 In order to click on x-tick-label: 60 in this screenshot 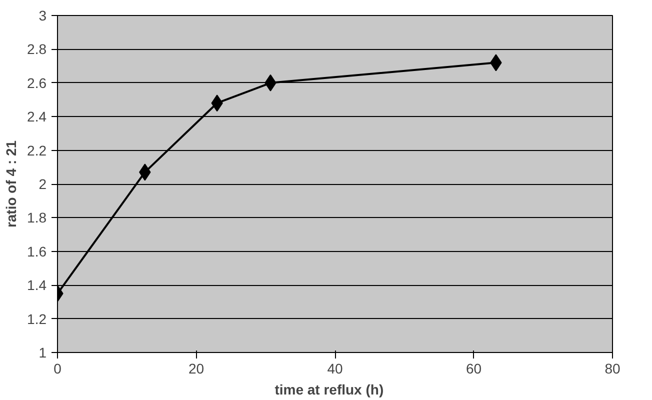, I will do `click(474, 368)`.